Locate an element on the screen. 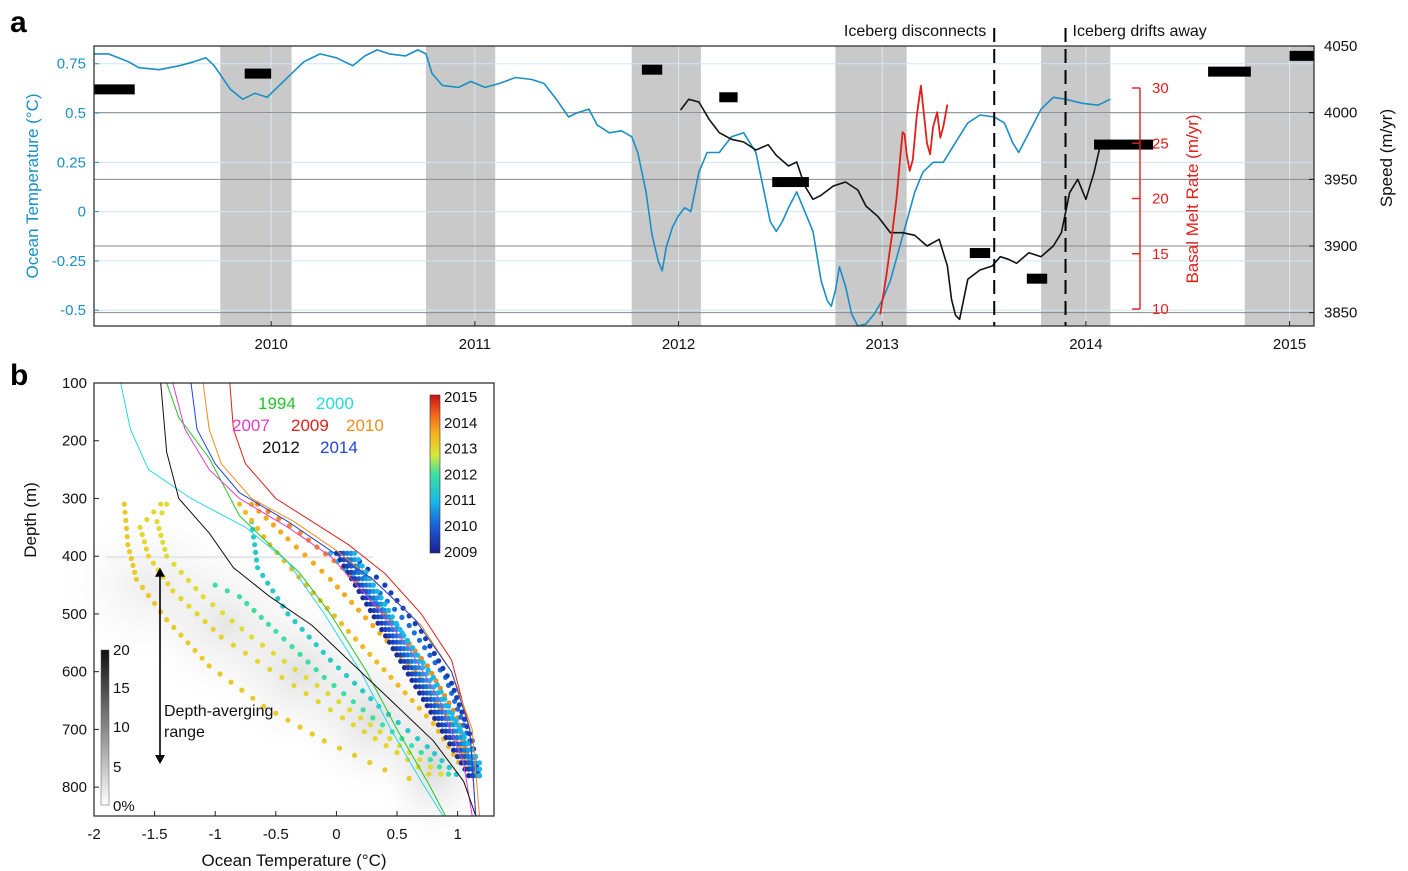 The image size is (1408, 871). temp-tick-label-0: 0.75 is located at coordinates (71, 64).